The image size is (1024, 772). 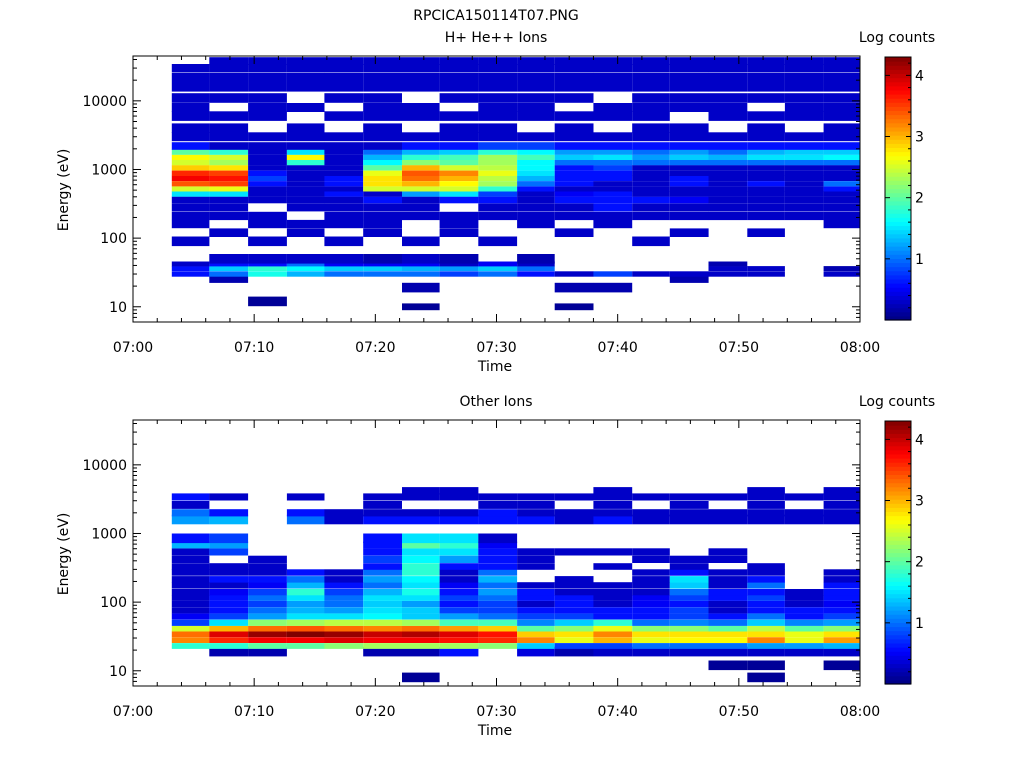 What do you see at coordinates (897, 402) in the screenshot?
I see `colorbar-label: Log counts` at bounding box center [897, 402].